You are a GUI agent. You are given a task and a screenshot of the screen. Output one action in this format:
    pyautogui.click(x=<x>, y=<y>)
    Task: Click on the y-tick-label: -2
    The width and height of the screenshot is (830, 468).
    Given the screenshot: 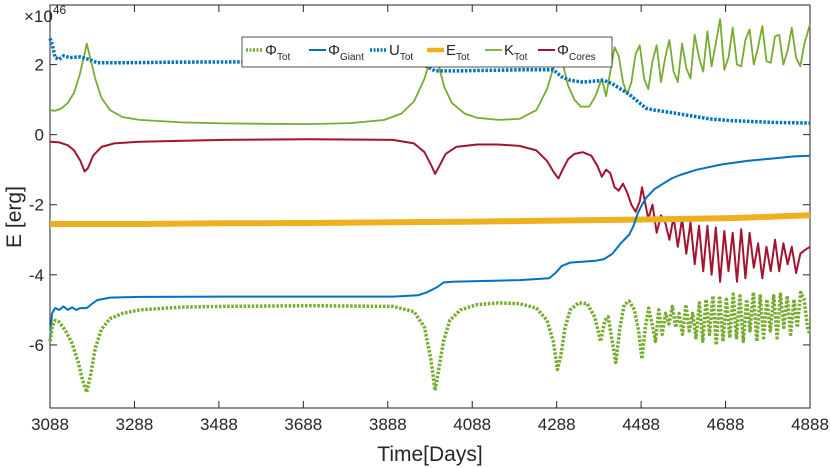 What is the action you would take?
    pyautogui.click(x=36, y=205)
    